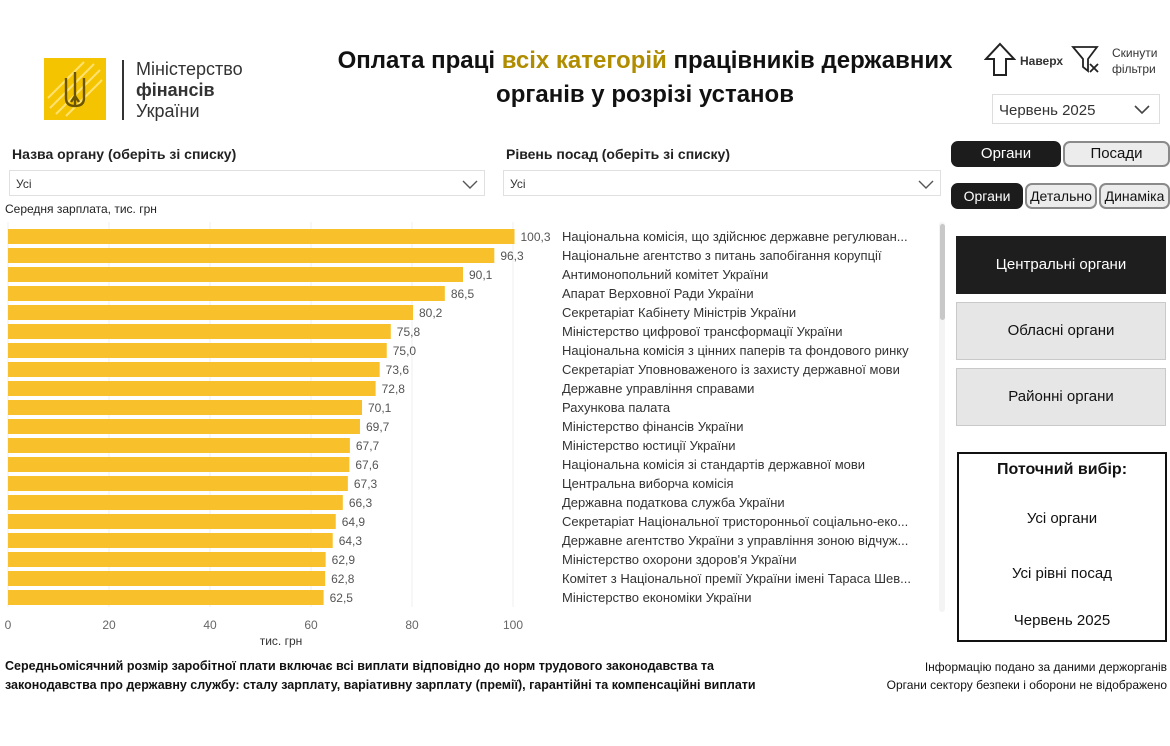 The height and width of the screenshot is (746, 1170). I want to click on category-label: Секретаріат Кабінету Міністрів України, so click(679, 312).